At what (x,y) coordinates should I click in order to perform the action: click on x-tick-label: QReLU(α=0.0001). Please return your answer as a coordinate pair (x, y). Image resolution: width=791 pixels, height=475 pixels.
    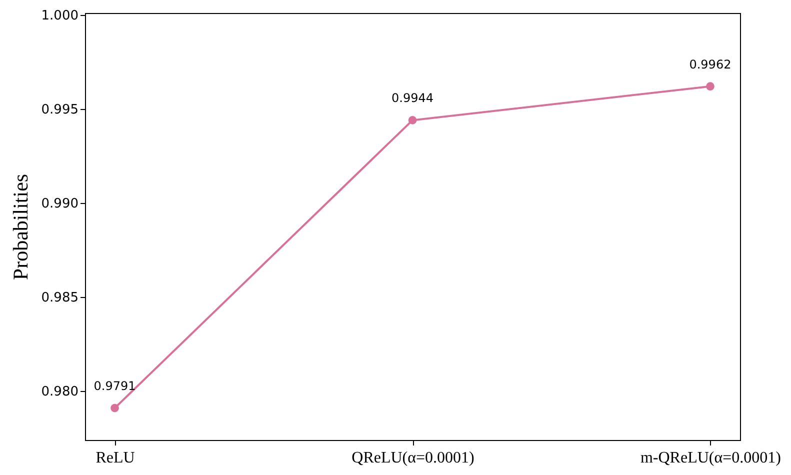
    Looking at the image, I should click on (413, 458).